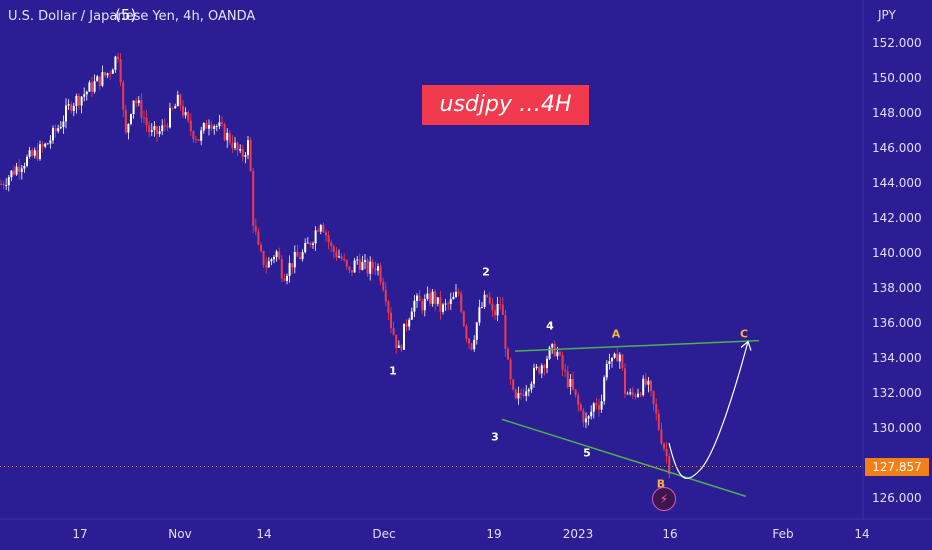  Describe the element at coordinates (616, 334) in the screenshot. I see `wave-label-a: A` at that location.